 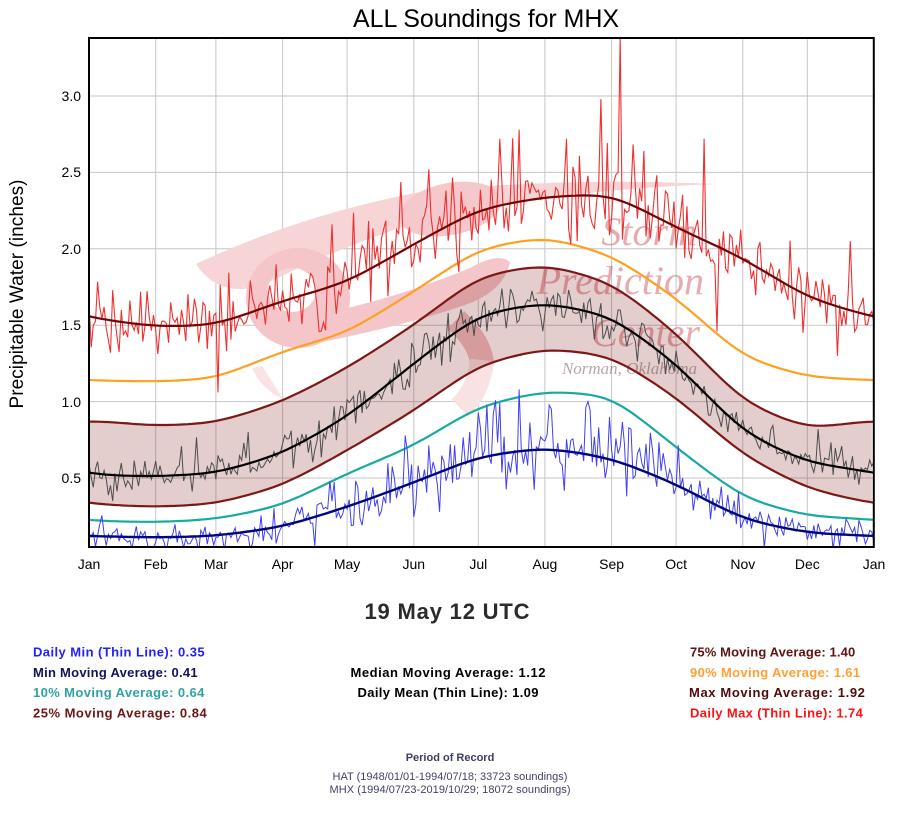 I want to click on svg-text: Daily Max (Thin Line): 1.74, so click(x=777, y=712).